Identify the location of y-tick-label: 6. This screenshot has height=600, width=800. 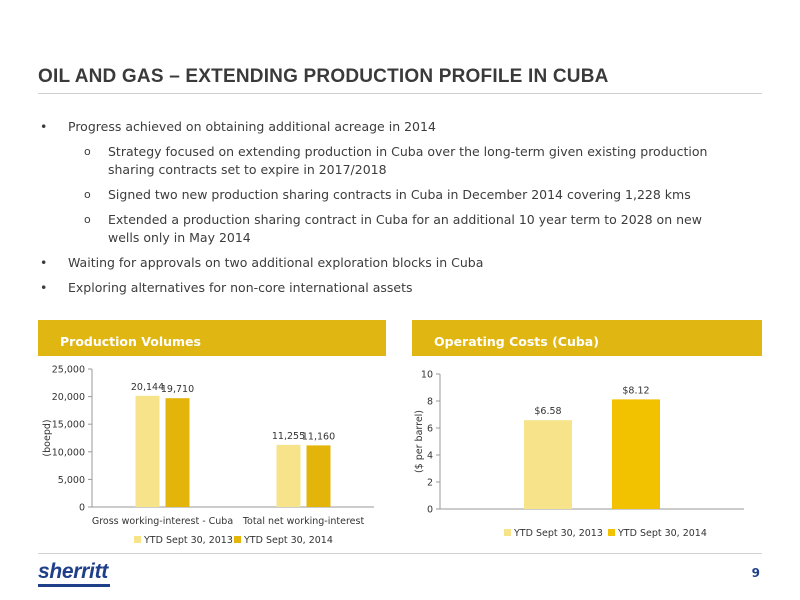
(430, 429).